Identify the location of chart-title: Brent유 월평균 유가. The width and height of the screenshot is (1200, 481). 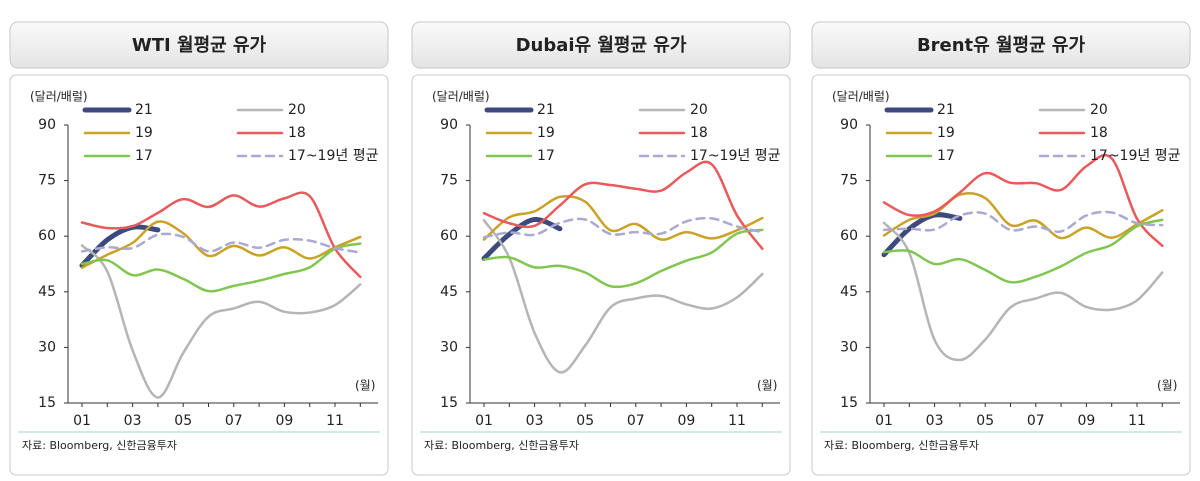
(1001, 45).